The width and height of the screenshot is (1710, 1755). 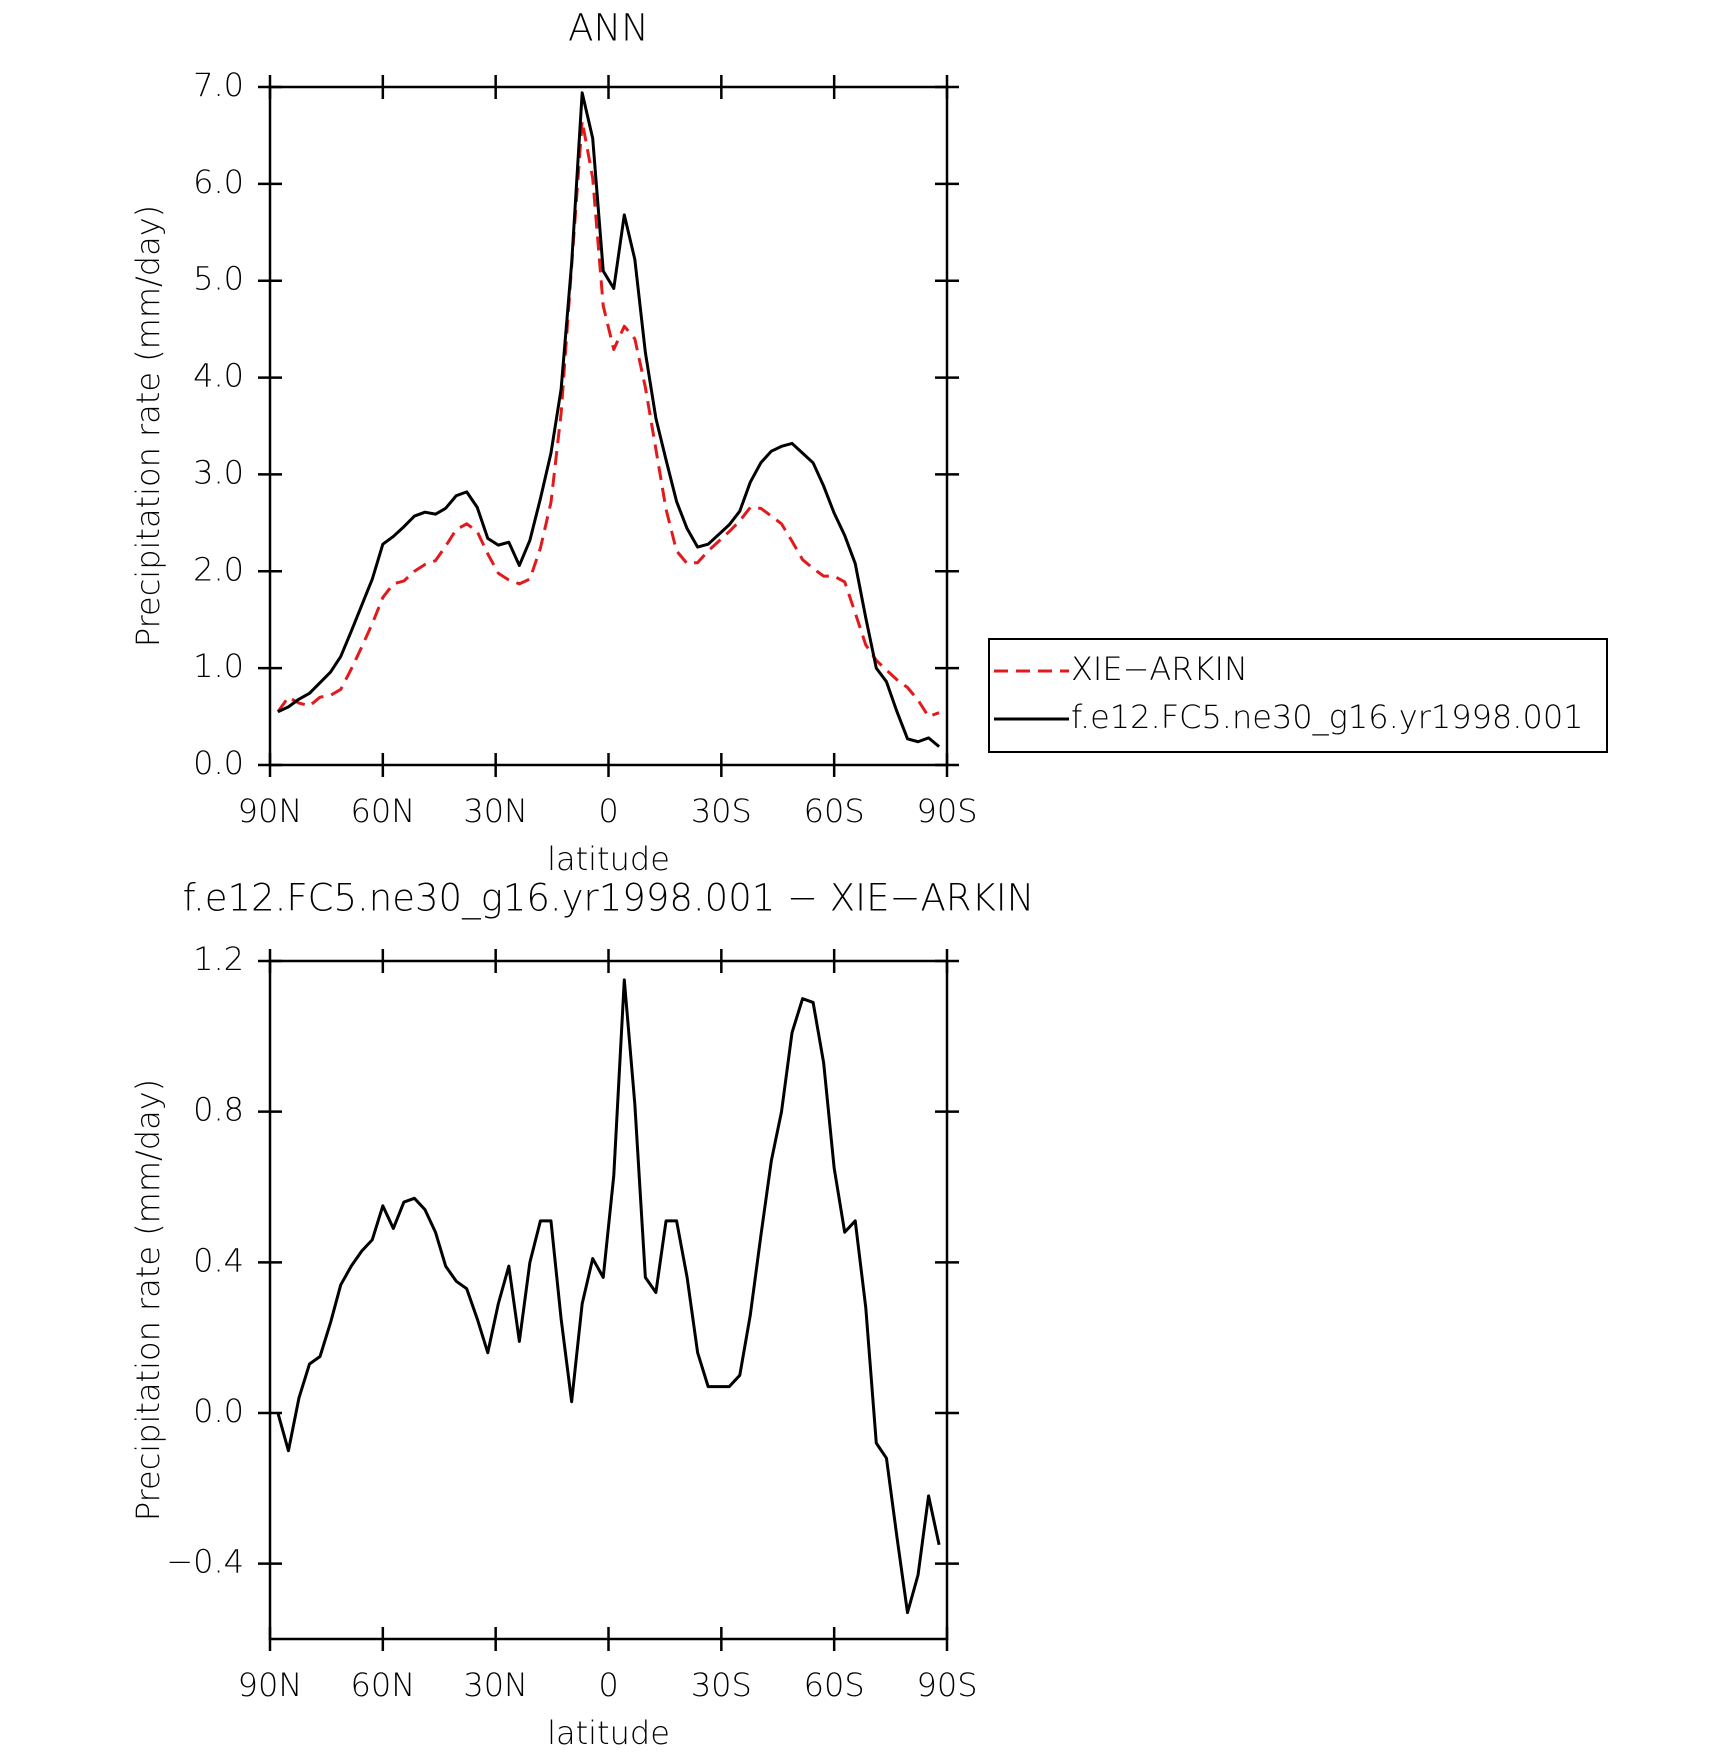 I want to click on y-tick-label: 0.8, so click(x=218, y=1110).